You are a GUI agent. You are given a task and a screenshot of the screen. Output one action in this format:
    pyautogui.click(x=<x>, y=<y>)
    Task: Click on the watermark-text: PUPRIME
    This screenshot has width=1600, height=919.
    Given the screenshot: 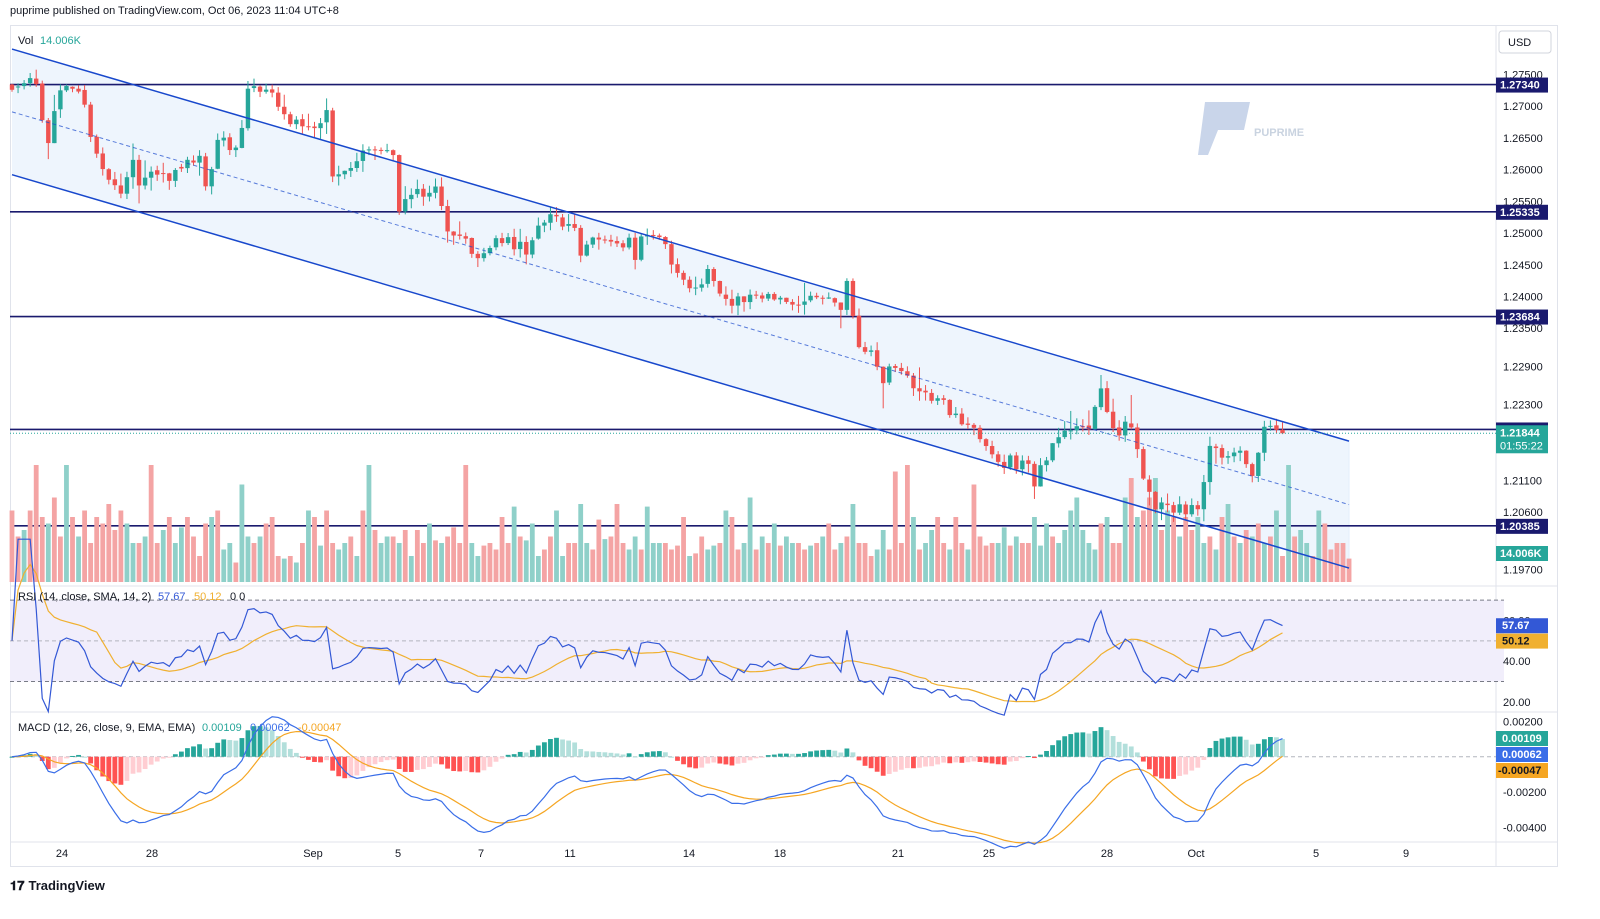 What is the action you would take?
    pyautogui.click(x=1279, y=133)
    